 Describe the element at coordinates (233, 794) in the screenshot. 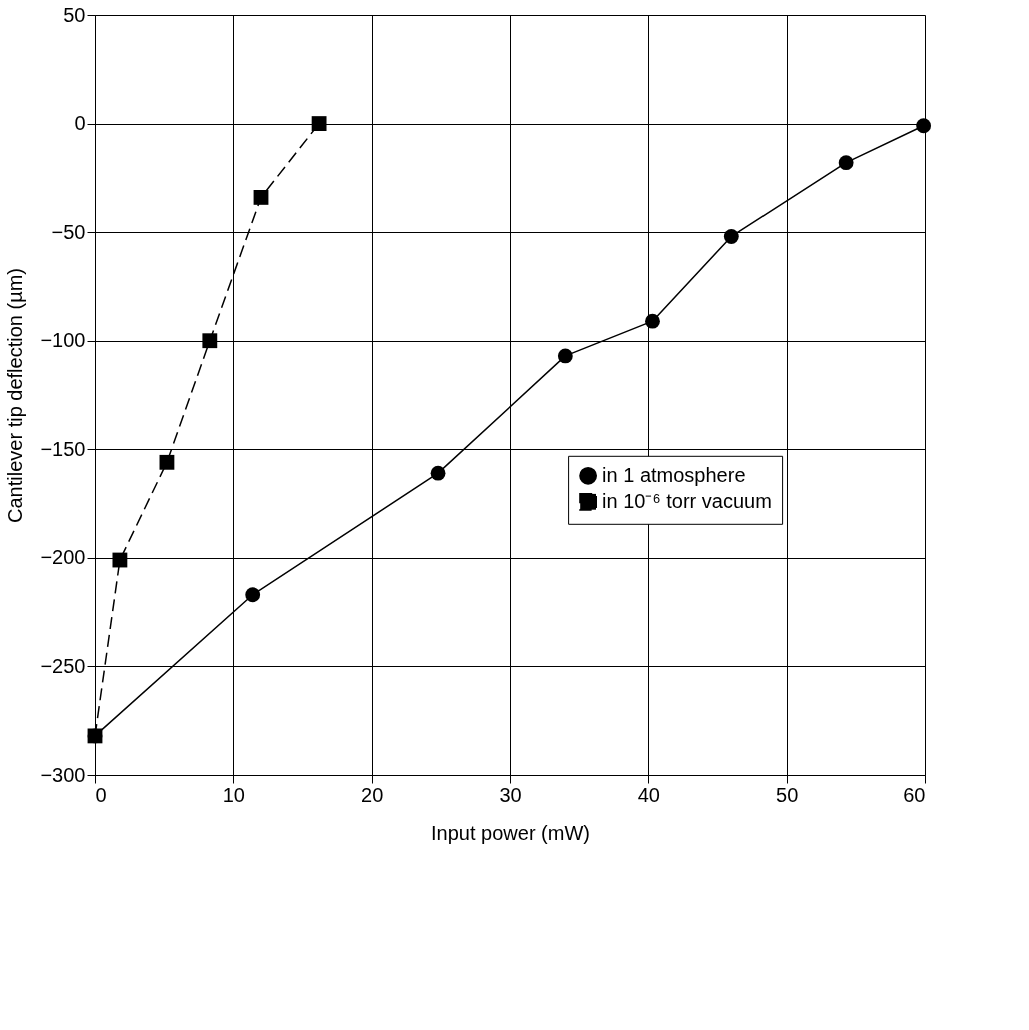

I see `x-tick-label: 10` at that location.